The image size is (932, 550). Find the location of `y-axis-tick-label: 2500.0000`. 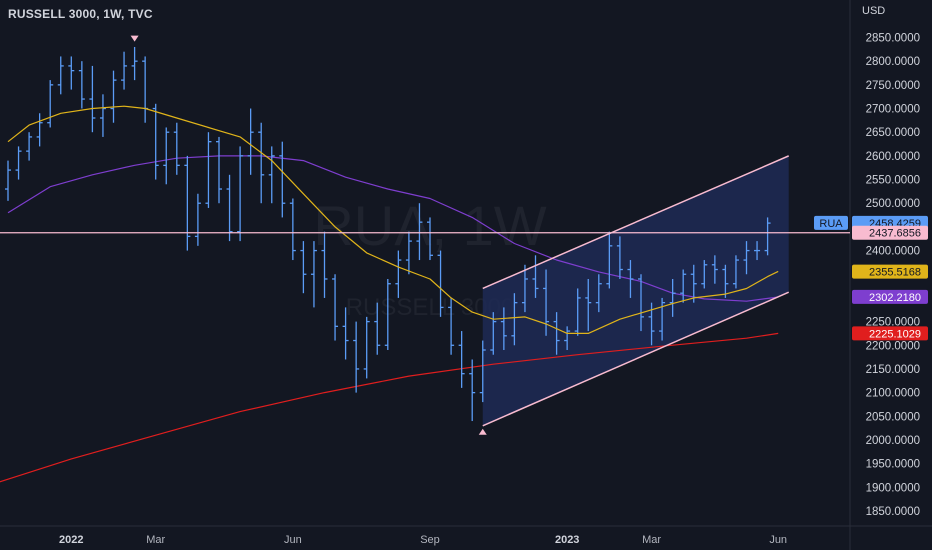

y-axis-tick-label: 2500.0000 is located at coordinates (893, 204).